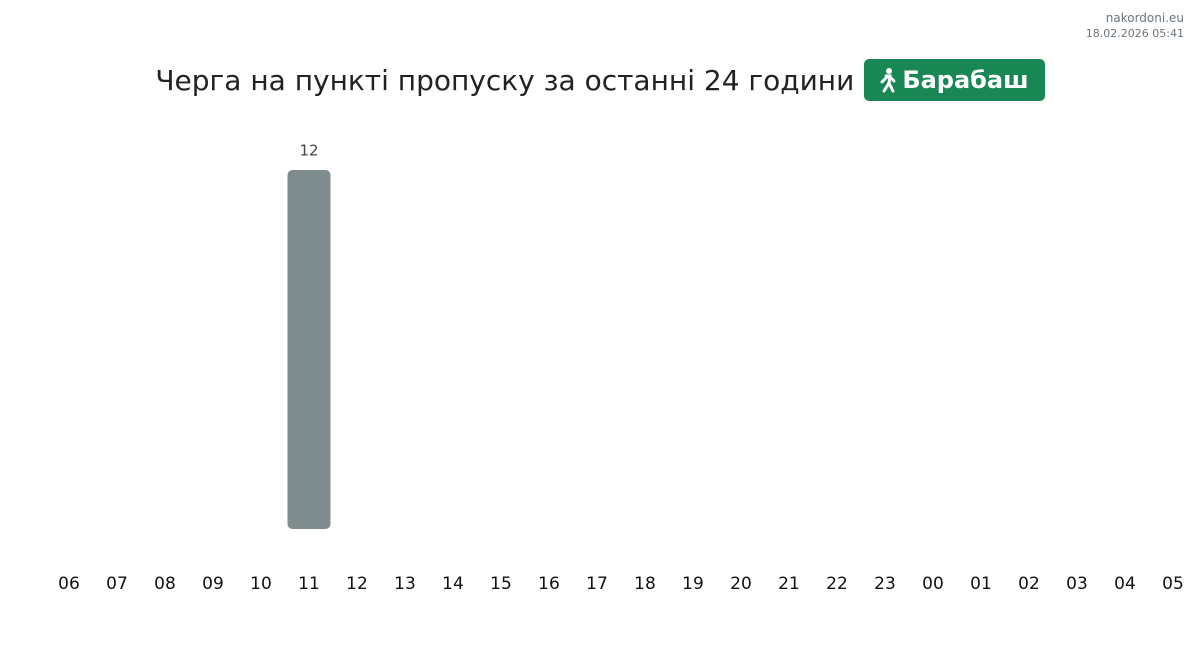 The width and height of the screenshot is (1200, 651). What do you see at coordinates (549, 584) in the screenshot?
I see `x-tick-label: 16` at bounding box center [549, 584].